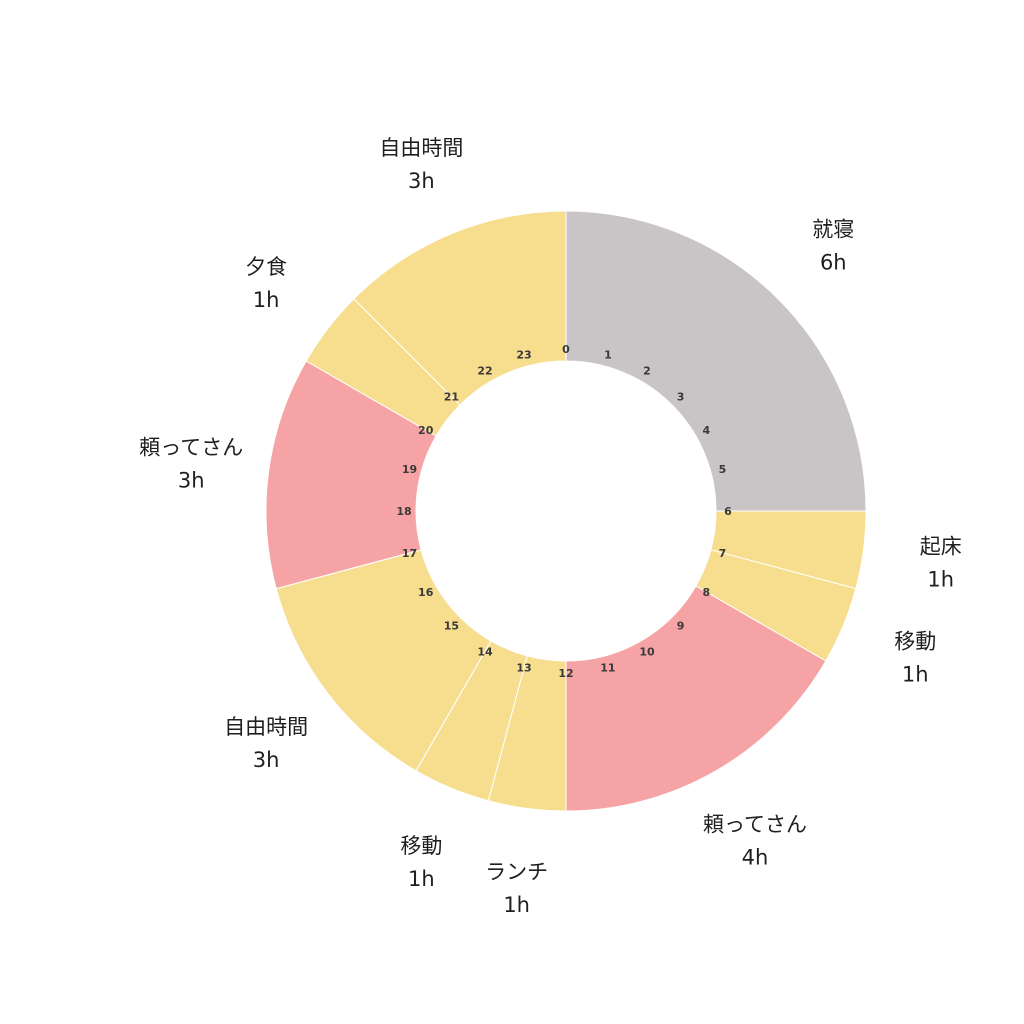  What do you see at coordinates (833, 230) in the screenshot?
I see `segment-label-name: 就寝` at bounding box center [833, 230].